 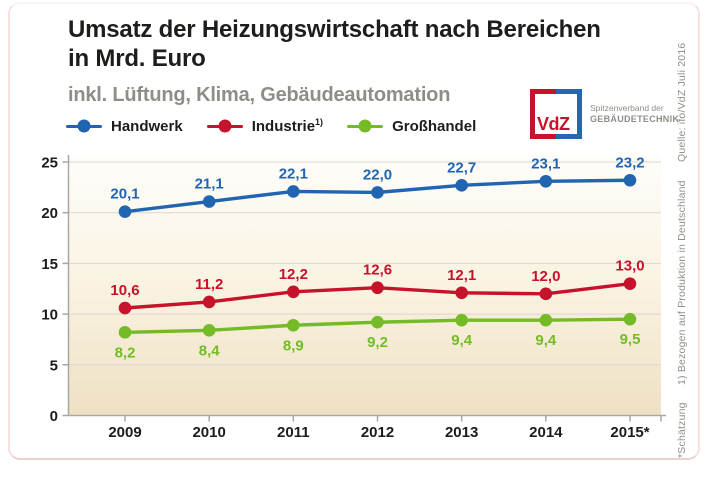 What do you see at coordinates (54, 365) in the screenshot?
I see `y-axis-label: 5` at bounding box center [54, 365].